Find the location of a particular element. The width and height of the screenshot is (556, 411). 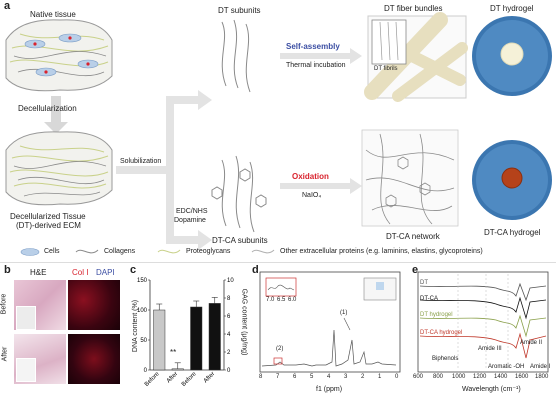

d-peak-1: (1) is located at coordinates (344, 313).